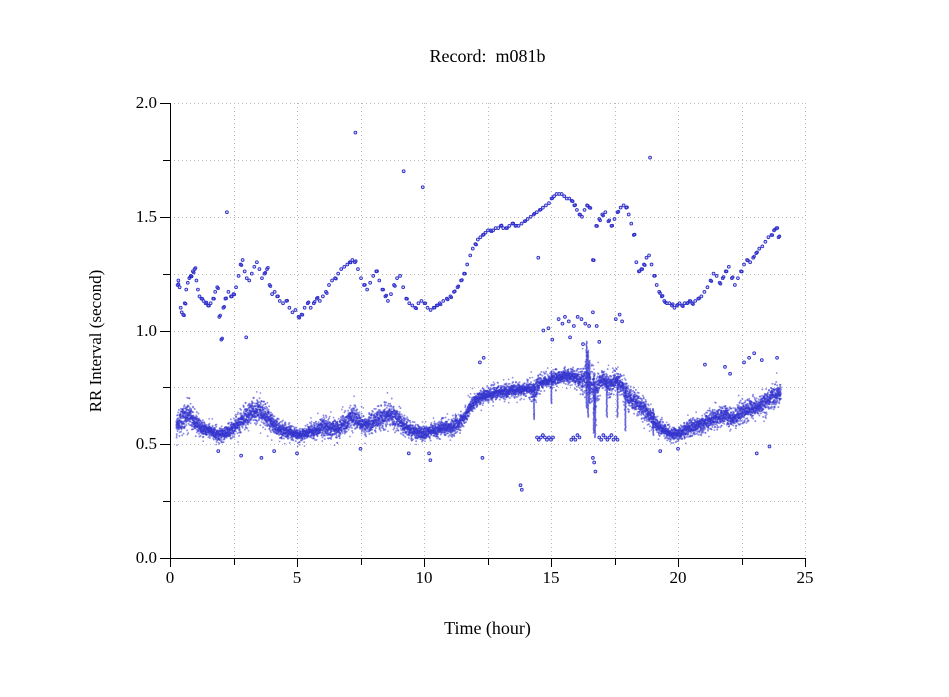  I want to click on x-tick-label: 5, so click(297, 577).